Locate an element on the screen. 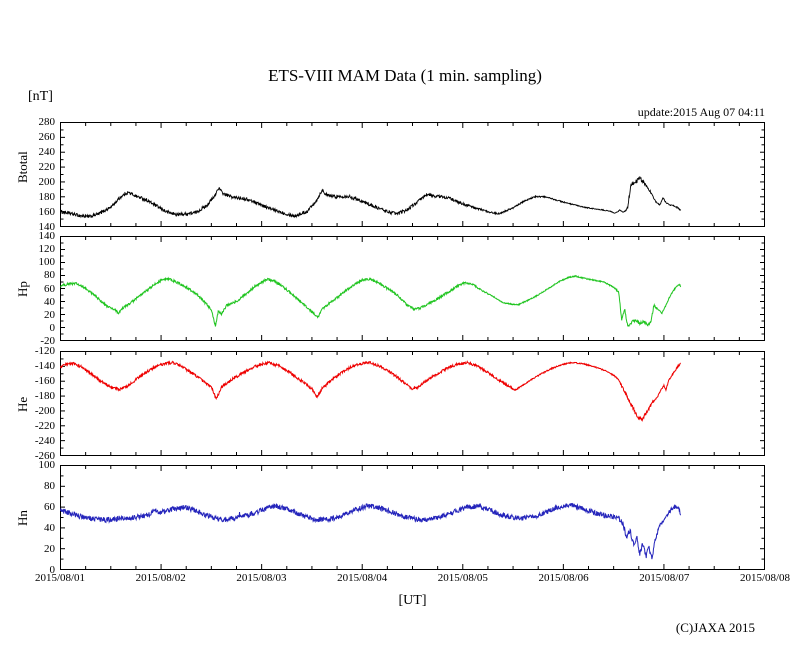 Image resolution: width=810 pixels, height=655 pixels. panel-plot-btotal is located at coordinates (412, 174).